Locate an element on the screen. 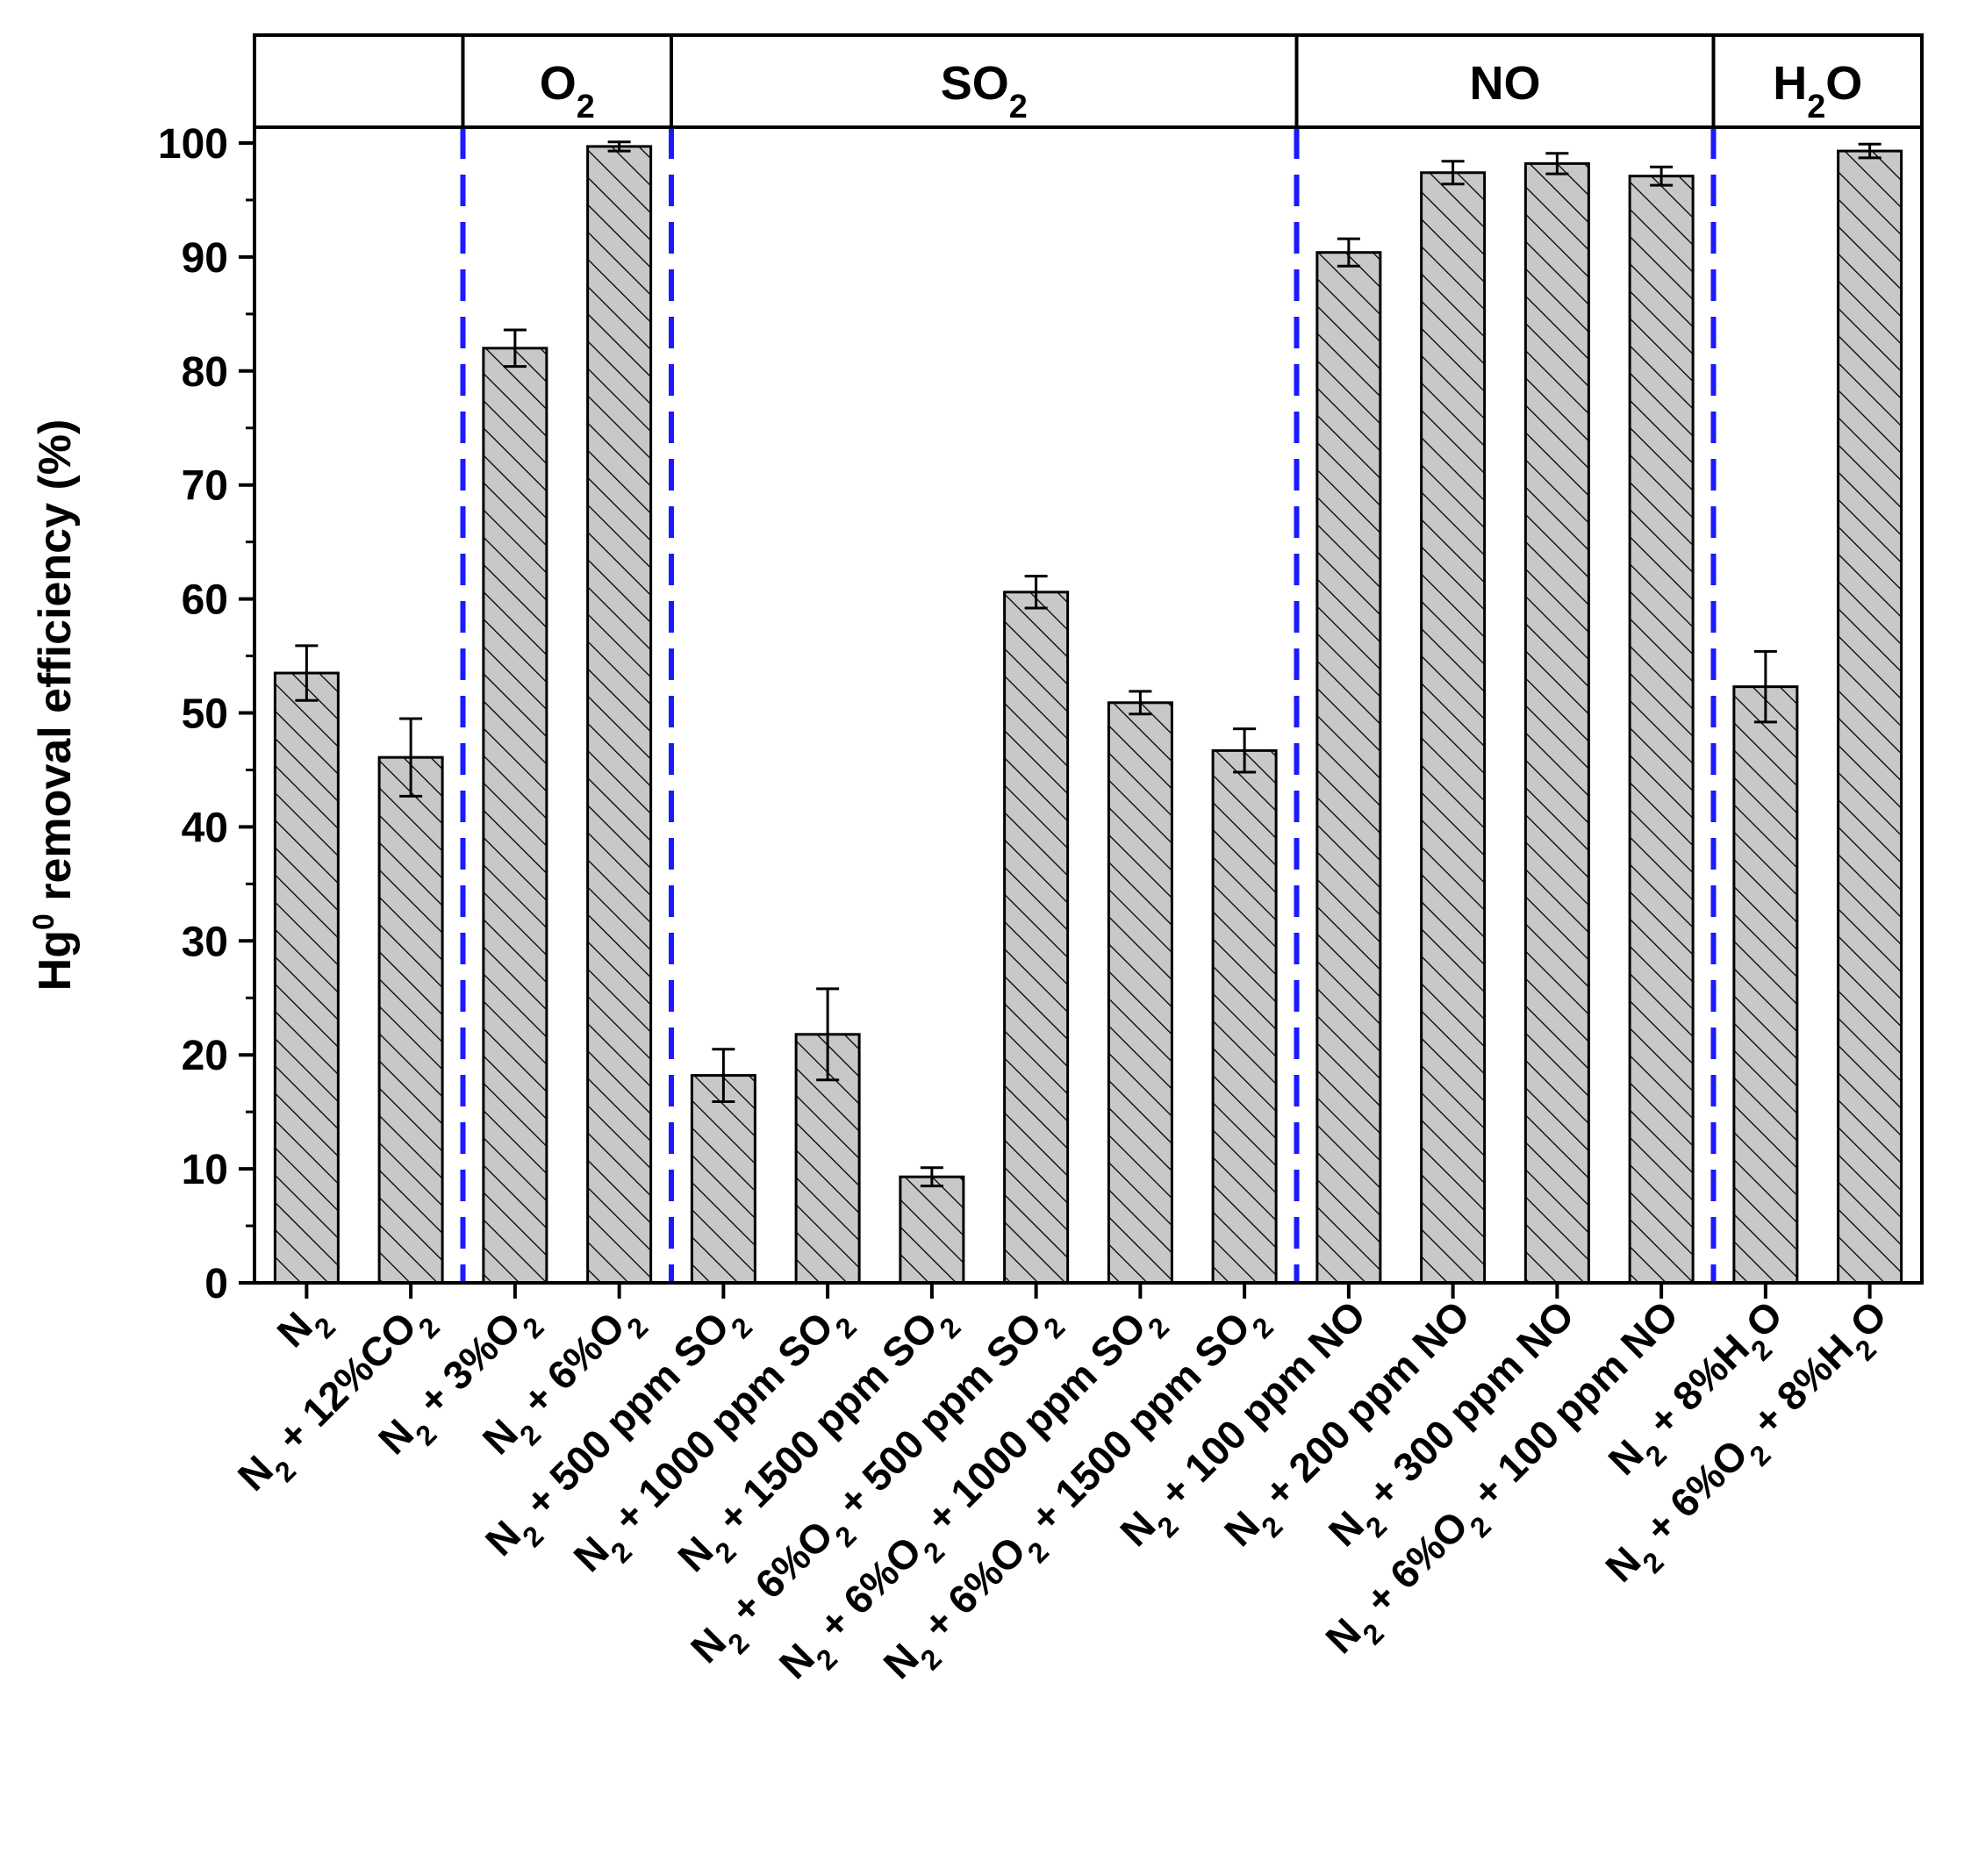  group-label: NO is located at coordinates (1505, 83).